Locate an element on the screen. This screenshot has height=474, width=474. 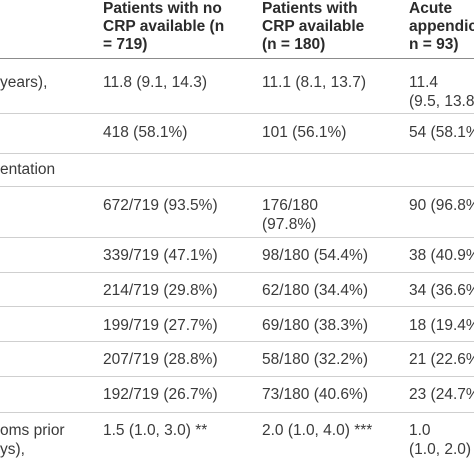
cell-appendicitis: 11.4 (9.5, 13.8 is located at coordinates (441, 92).